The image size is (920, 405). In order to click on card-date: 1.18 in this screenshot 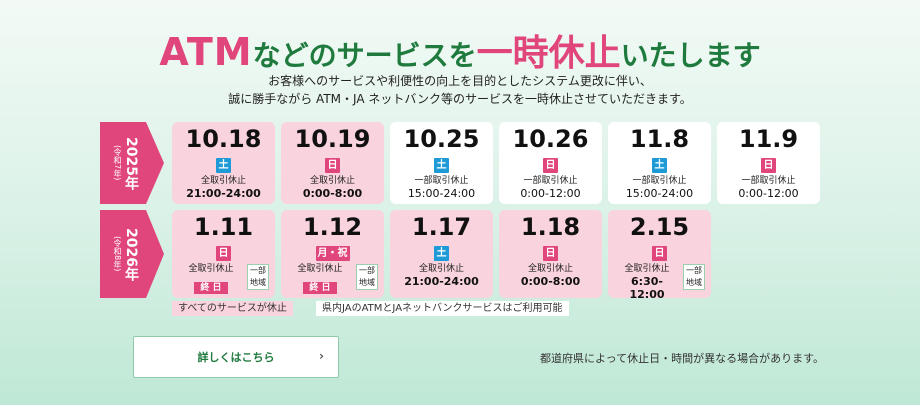, I will do `click(550, 227)`.